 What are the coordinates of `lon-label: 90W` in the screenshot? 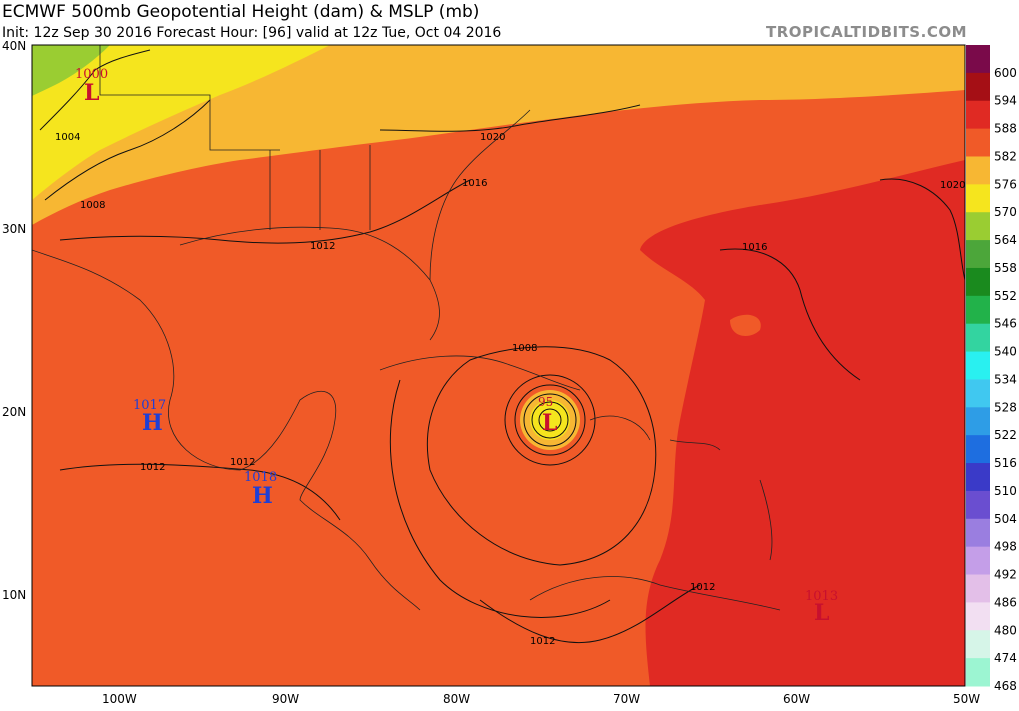 It's located at (285, 699).